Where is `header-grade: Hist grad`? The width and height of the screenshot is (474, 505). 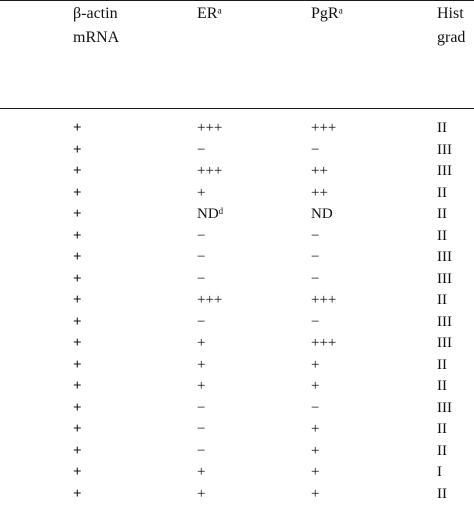
header-grade: Hist grad is located at coordinates (451, 26).